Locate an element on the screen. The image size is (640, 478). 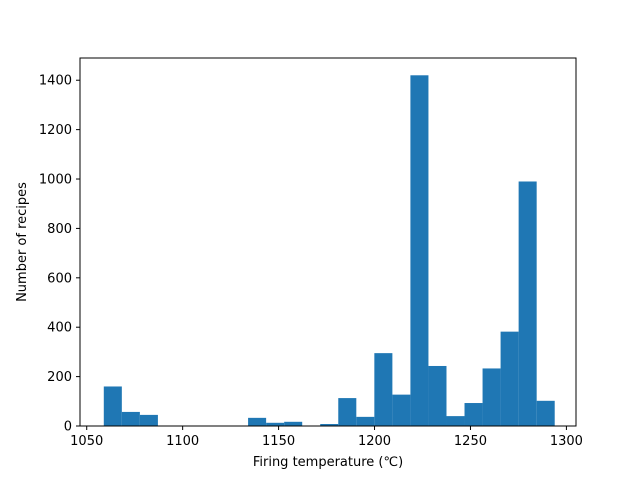
y-tick-label: 800 is located at coordinates (59, 229).